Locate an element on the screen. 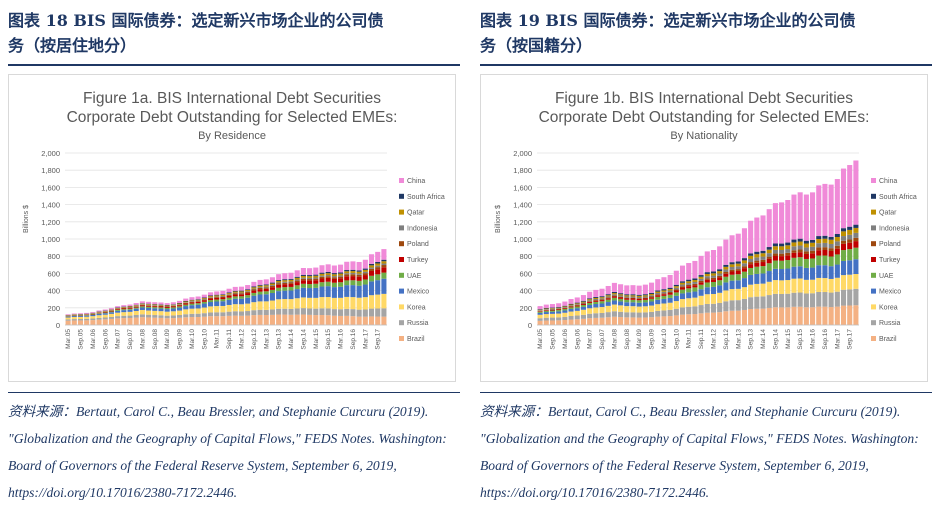 Image resolution: width=938 pixels, height=512 pixels. legend-label-brazil: Brazil is located at coordinates (416, 339).